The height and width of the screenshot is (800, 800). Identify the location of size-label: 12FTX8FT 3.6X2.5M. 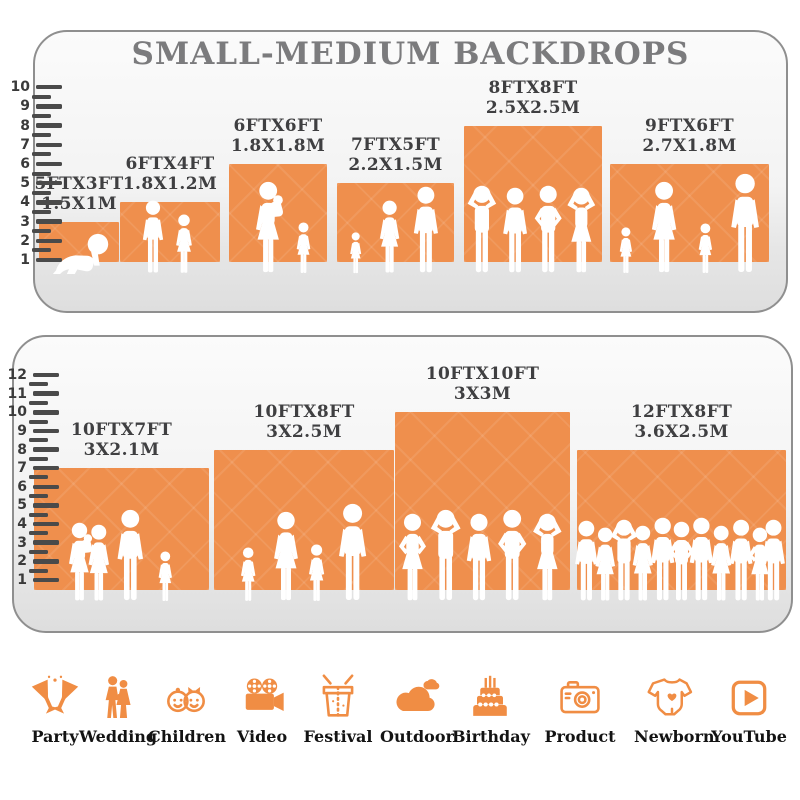
(682, 422).